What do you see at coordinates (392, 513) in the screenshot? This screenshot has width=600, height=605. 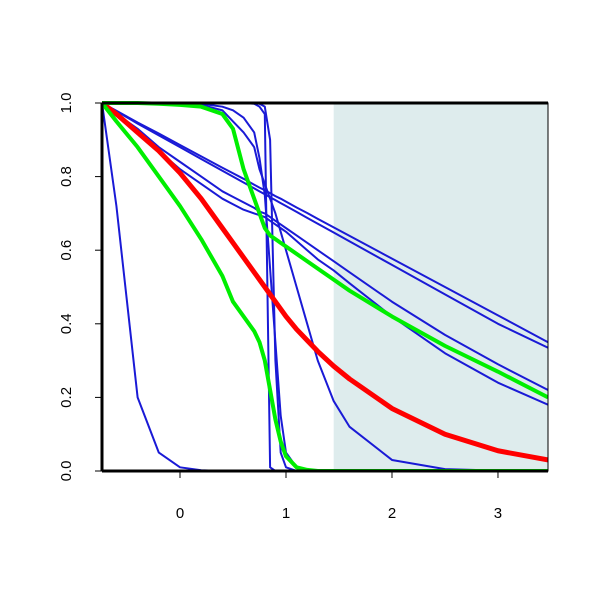 I see `x-tick-label: 2` at bounding box center [392, 513].